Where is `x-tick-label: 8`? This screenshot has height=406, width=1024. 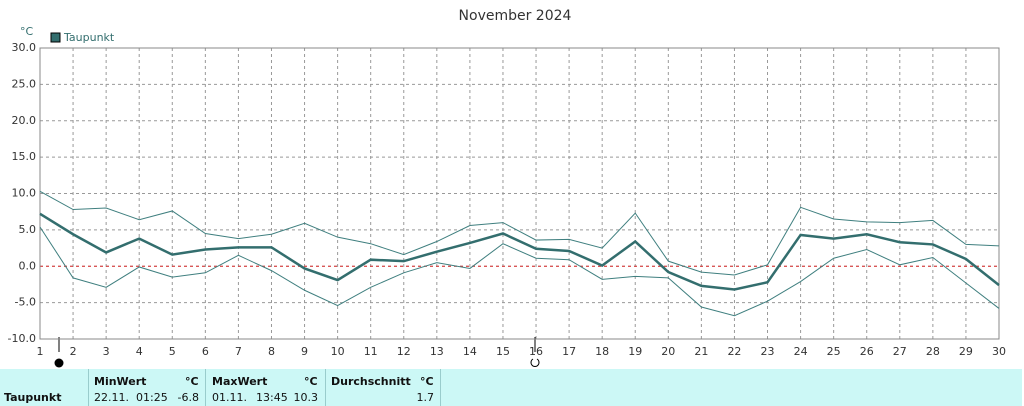 x-tick-label: 8 is located at coordinates (271, 351).